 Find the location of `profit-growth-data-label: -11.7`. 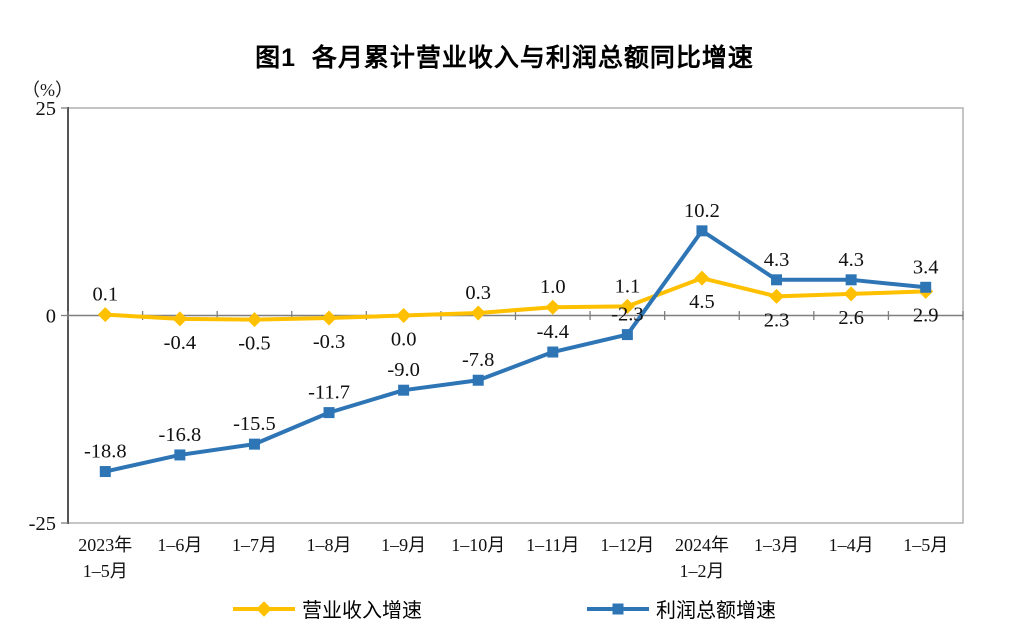

profit-growth-data-label: -11.7 is located at coordinates (329, 393).